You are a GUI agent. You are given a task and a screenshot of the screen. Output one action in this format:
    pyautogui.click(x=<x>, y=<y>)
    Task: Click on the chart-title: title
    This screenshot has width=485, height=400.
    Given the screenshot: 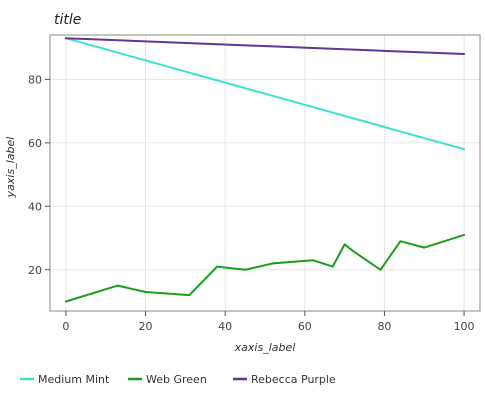 What is the action you would take?
    pyautogui.click(x=67, y=20)
    